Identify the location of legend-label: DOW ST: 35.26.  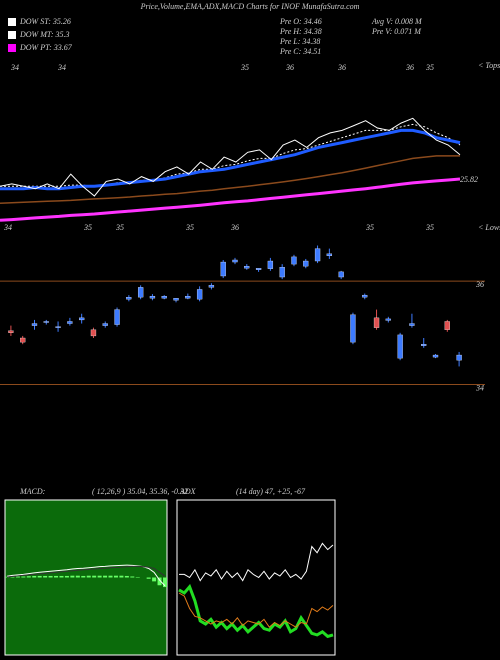
(45, 21).